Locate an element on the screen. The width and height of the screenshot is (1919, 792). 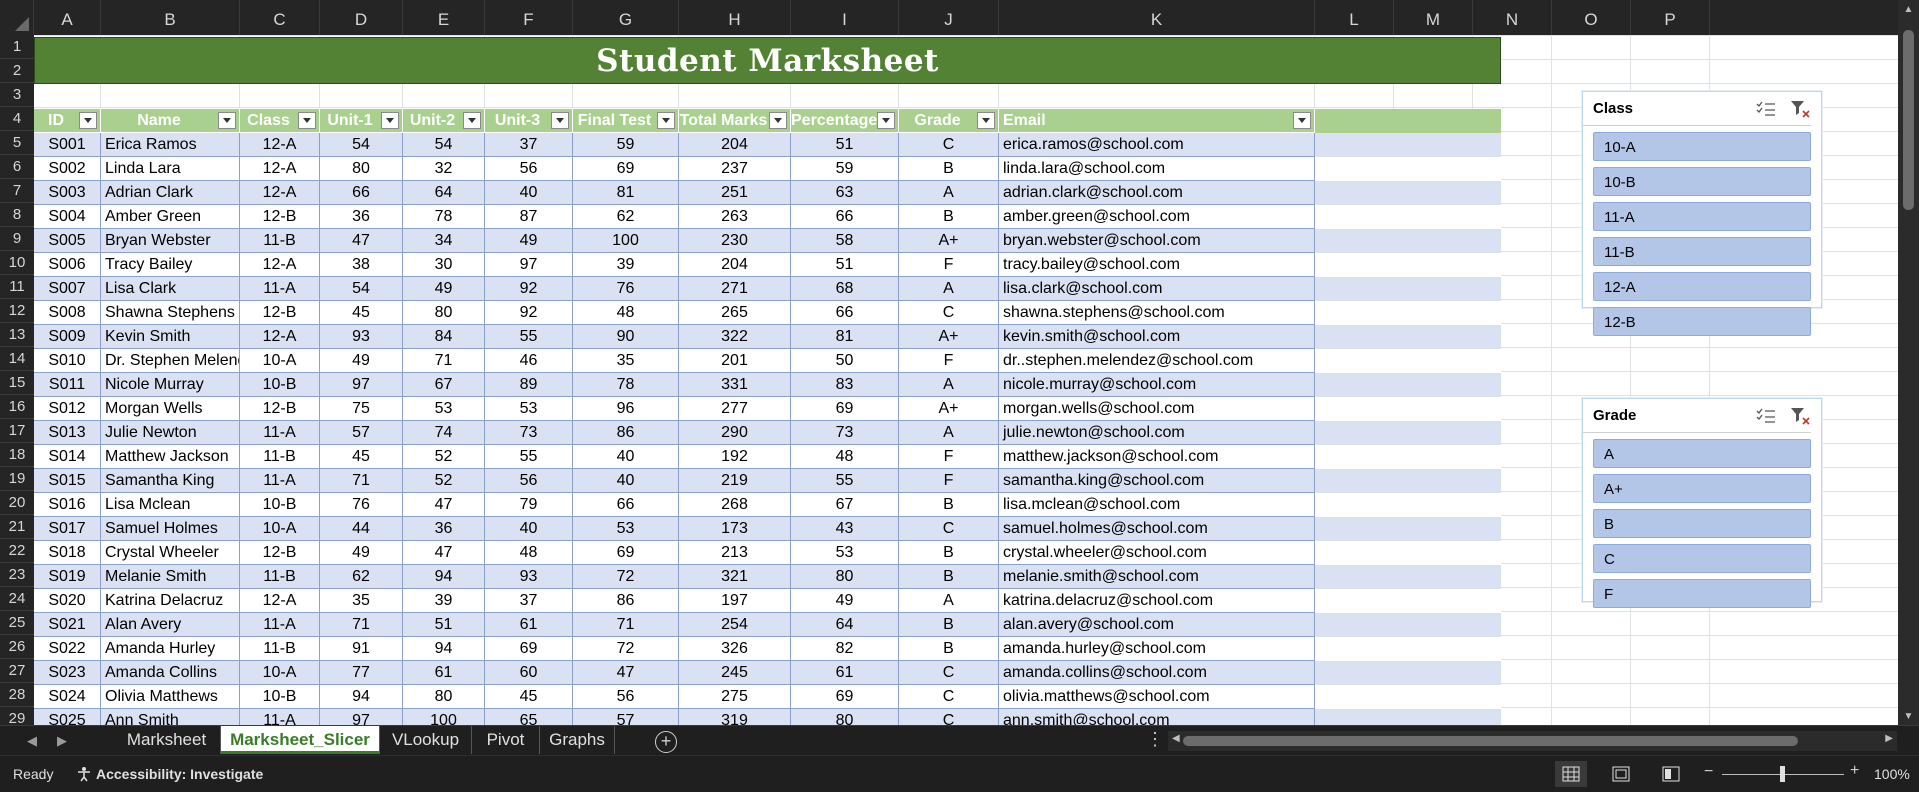
table-cell: Olivia Matthews is located at coordinates (170, 697).